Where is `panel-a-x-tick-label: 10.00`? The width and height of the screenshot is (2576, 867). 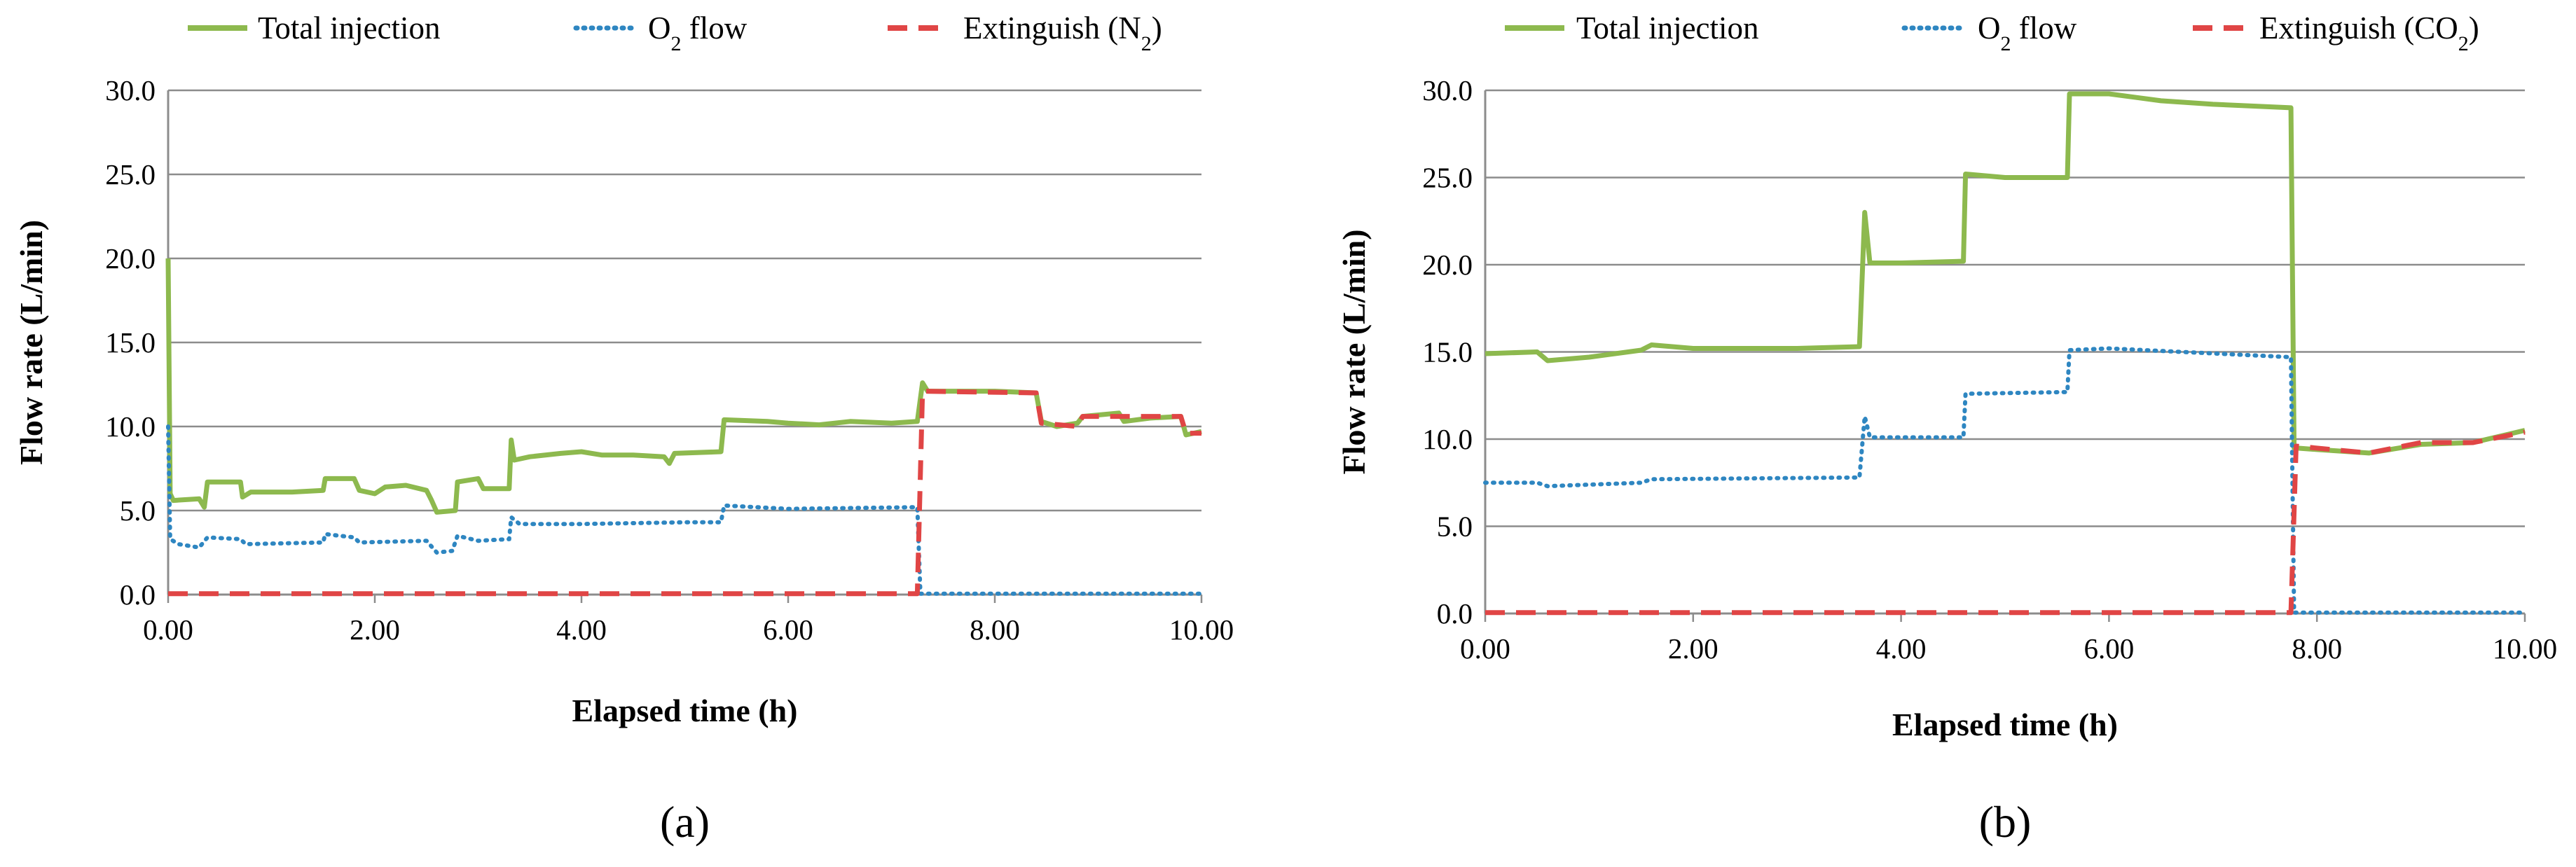 panel-a-x-tick-label: 10.00 is located at coordinates (1201, 629).